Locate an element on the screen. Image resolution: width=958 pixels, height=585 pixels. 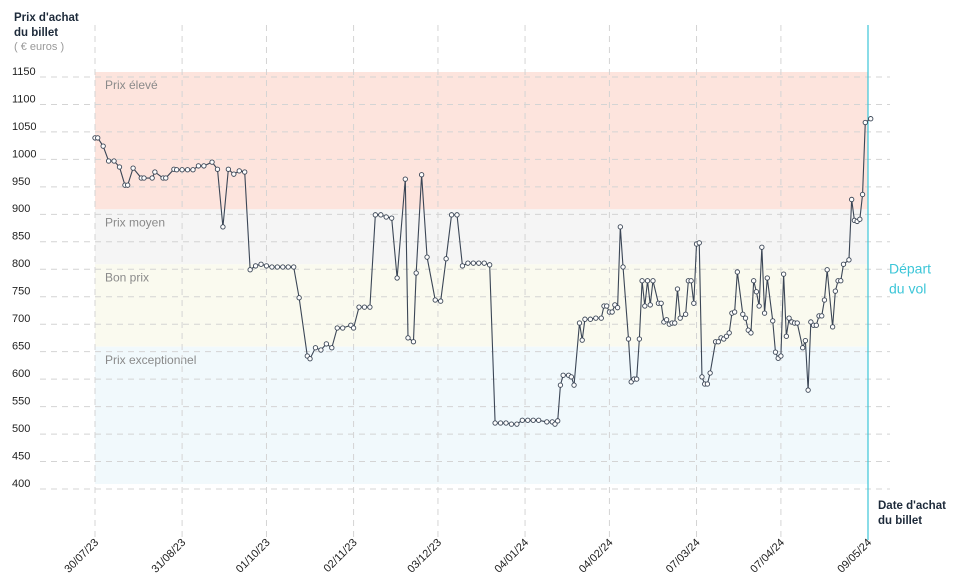
zone-label: Prix moyen is located at coordinates (135, 223).